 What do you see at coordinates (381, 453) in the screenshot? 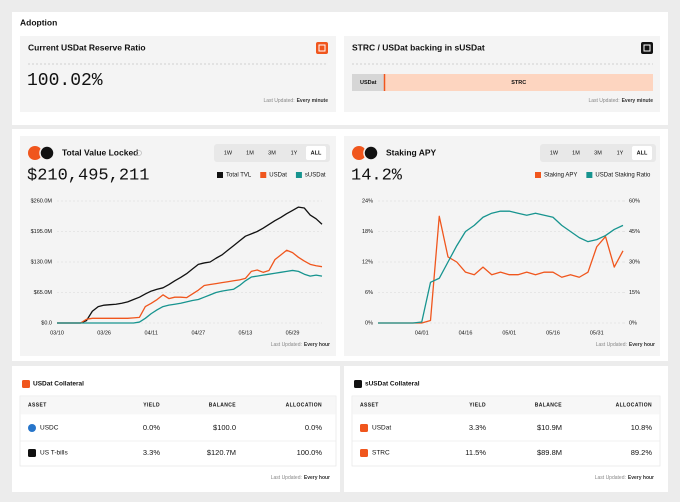
I see `table-cell: STRC` at bounding box center [381, 453].